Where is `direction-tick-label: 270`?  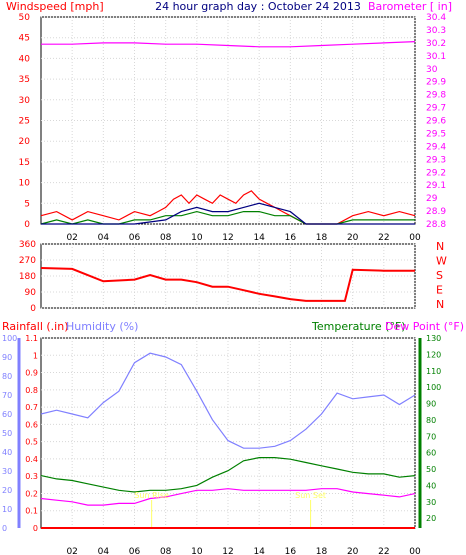 direction-tick-label: 270 is located at coordinates (27, 261).